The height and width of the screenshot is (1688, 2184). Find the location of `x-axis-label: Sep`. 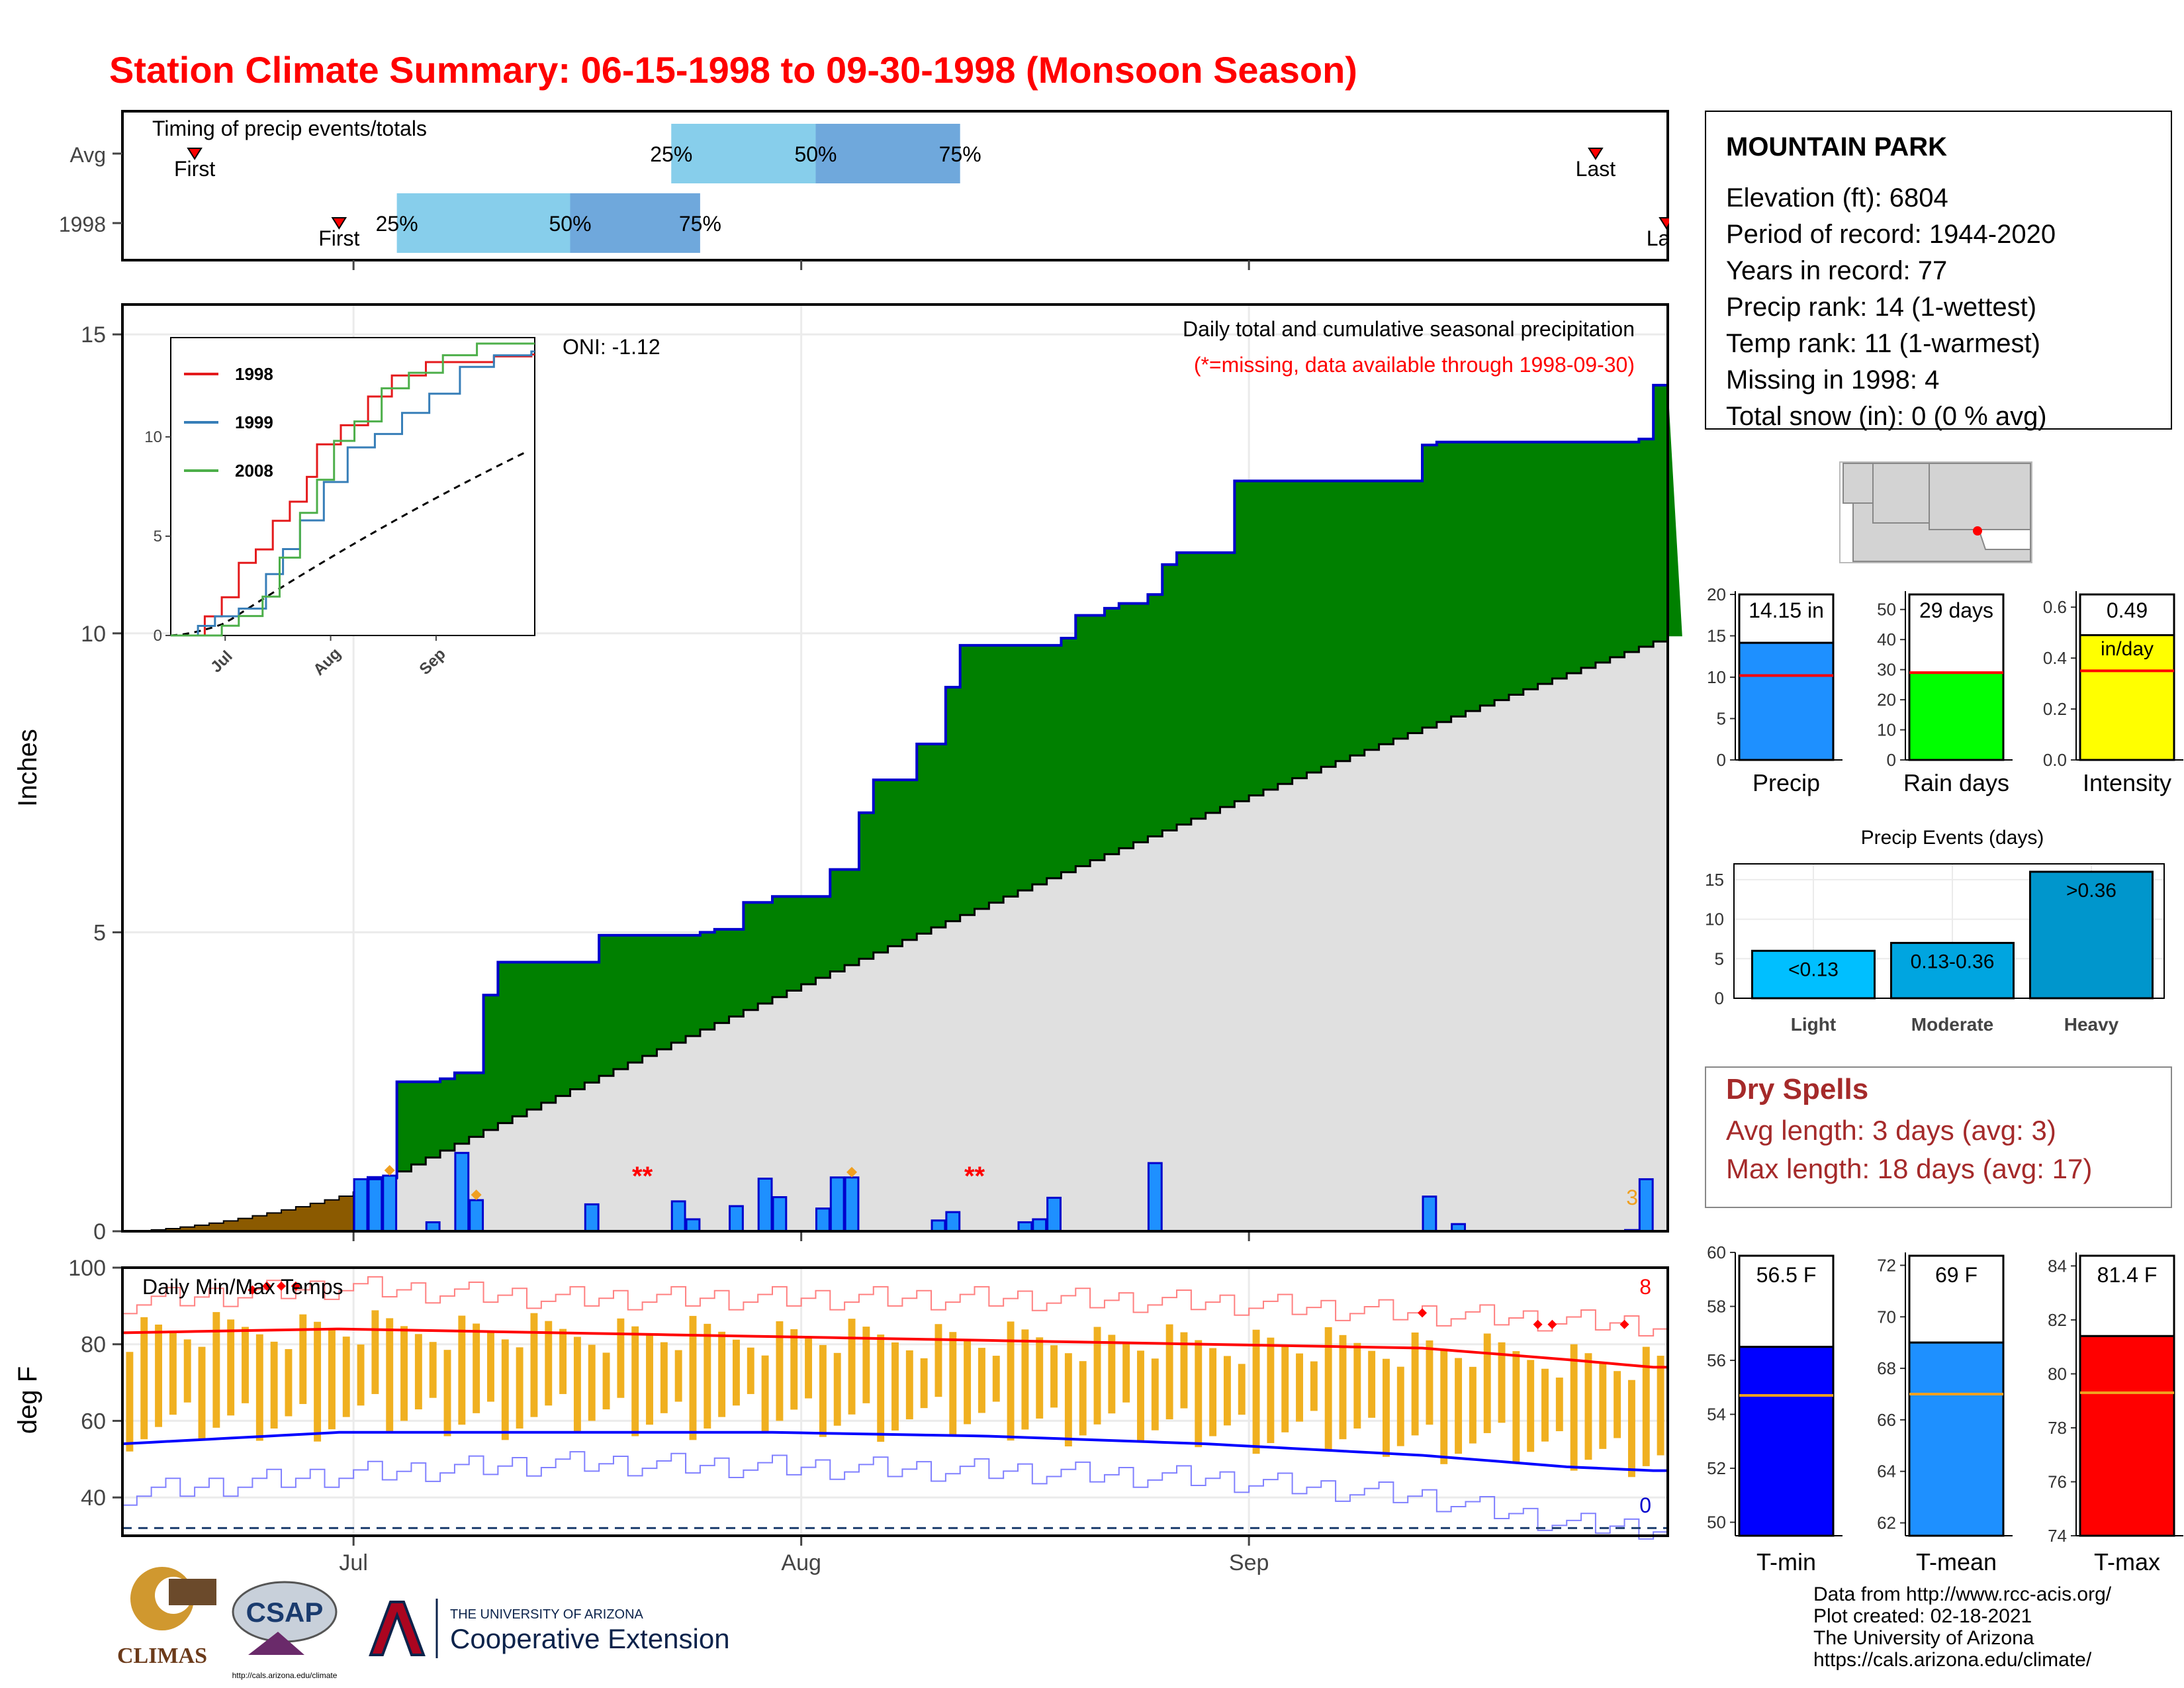

x-axis-label: Sep is located at coordinates (1249, 1562).